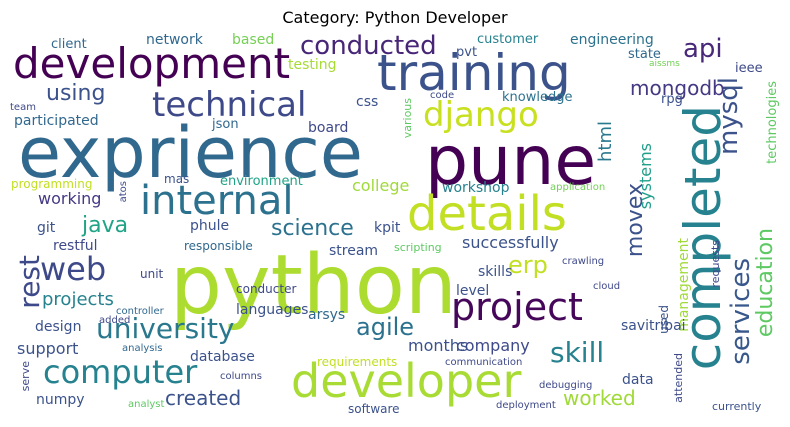 The image size is (790, 427). Describe the element at coordinates (367, 102) in the screenshot. I see `word-css: css` at that location.